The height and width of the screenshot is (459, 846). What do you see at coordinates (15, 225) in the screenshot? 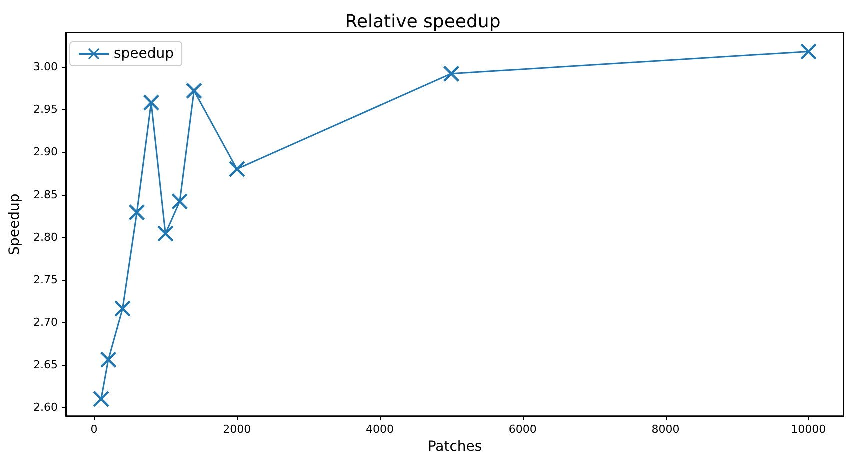
I see `y-axis-title: Speedup` at bounding box center [15, 225].